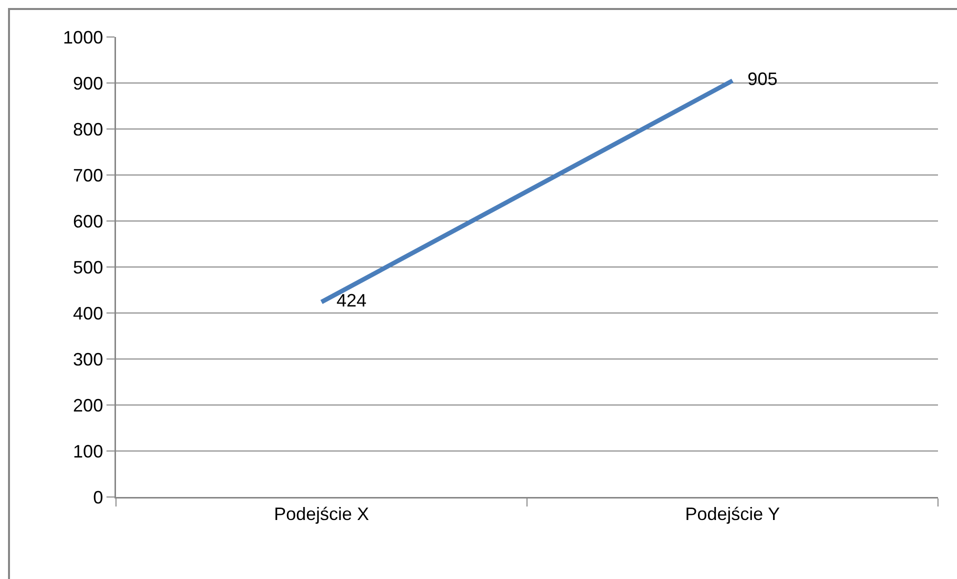  What do you see at coordinates (322, 514) in the screenshot?
I see `x-tick-label: Podejście X` at bounding box center [322, 514].